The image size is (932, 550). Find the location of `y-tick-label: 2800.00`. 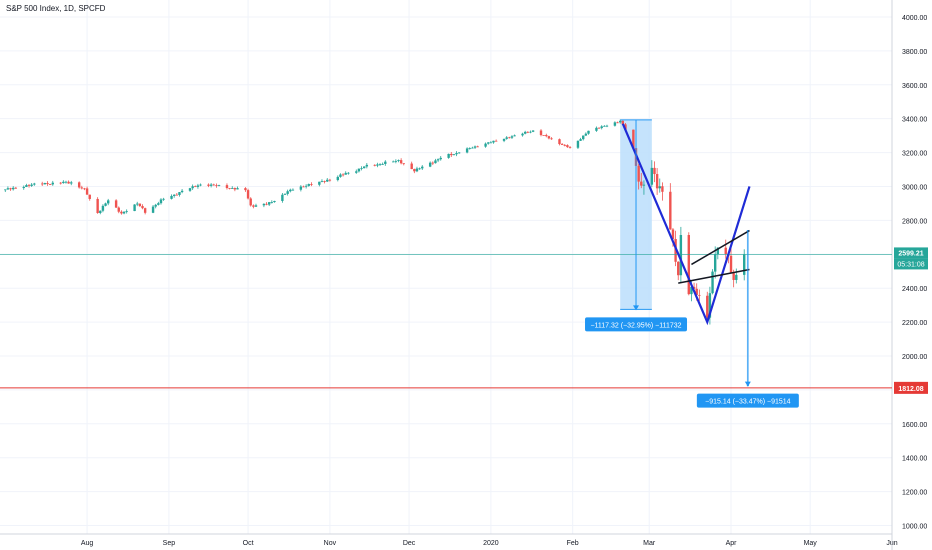

y-tick-label: 2800.00 is located at coordinates (914, 221).